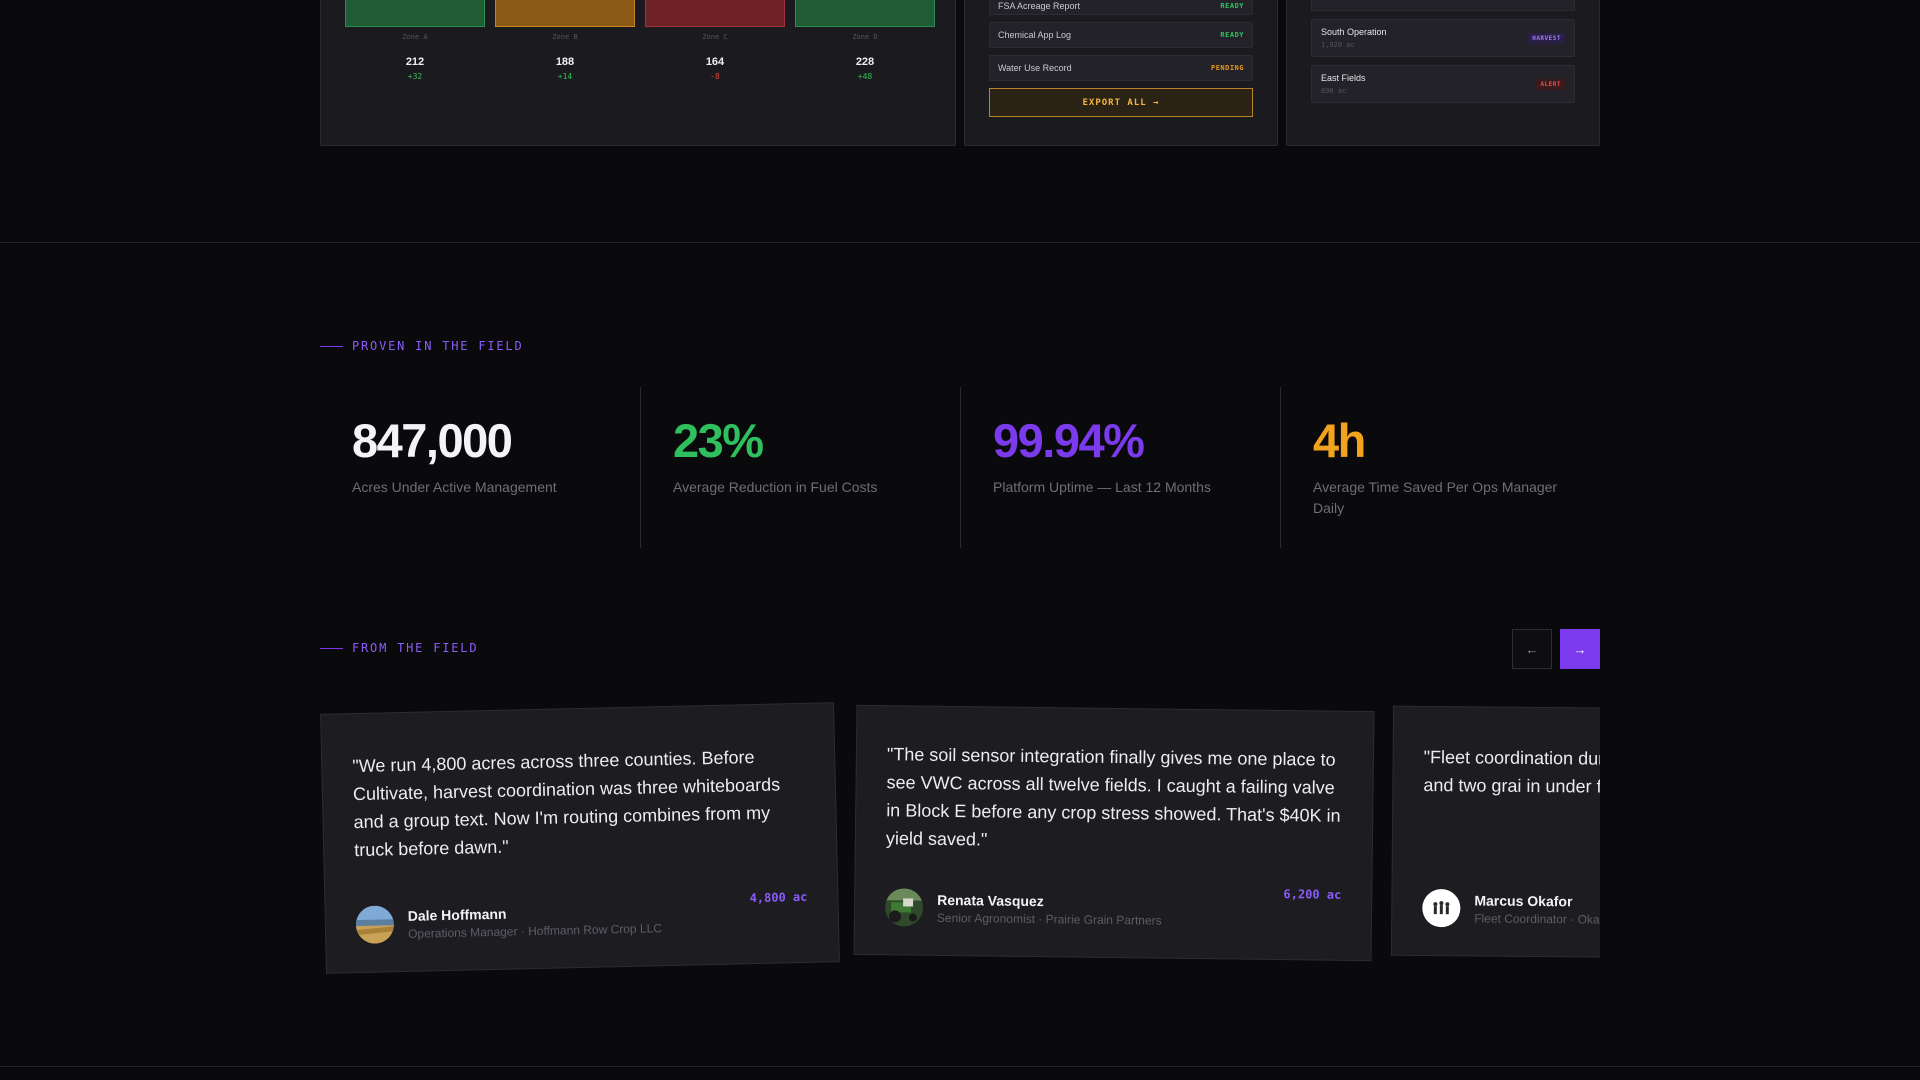  I want to click on acreage-badge: 4,800 ac, so click(778, 897).